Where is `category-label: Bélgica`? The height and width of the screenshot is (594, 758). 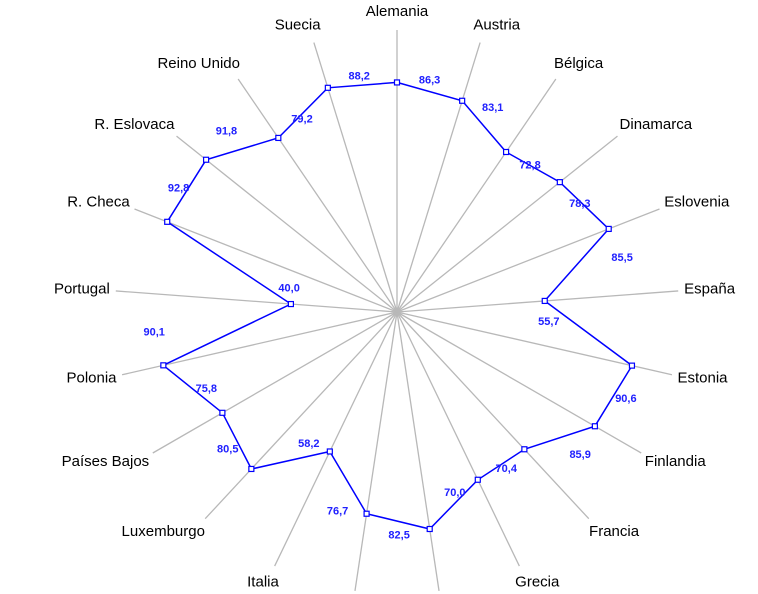
category-label: Bélgica is located at coordinates (579, 63).